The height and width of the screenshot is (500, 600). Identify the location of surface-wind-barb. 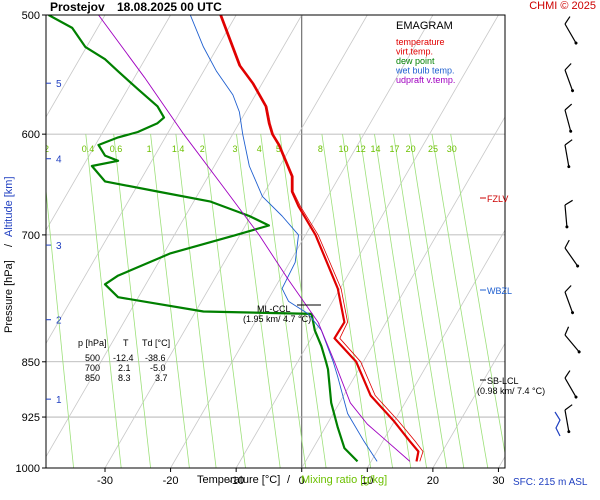
(557, 424).